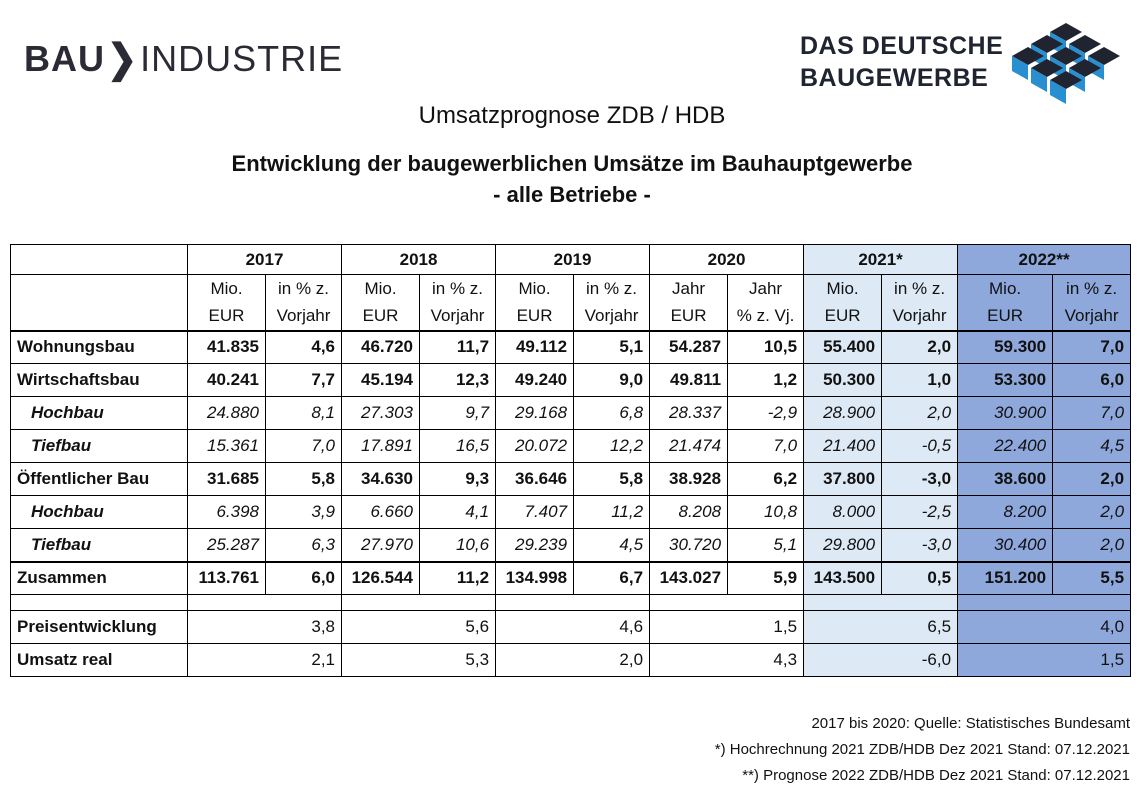 The image size is (1144, 797). I want to click on table-cell: 143.500, so click(843, 577).